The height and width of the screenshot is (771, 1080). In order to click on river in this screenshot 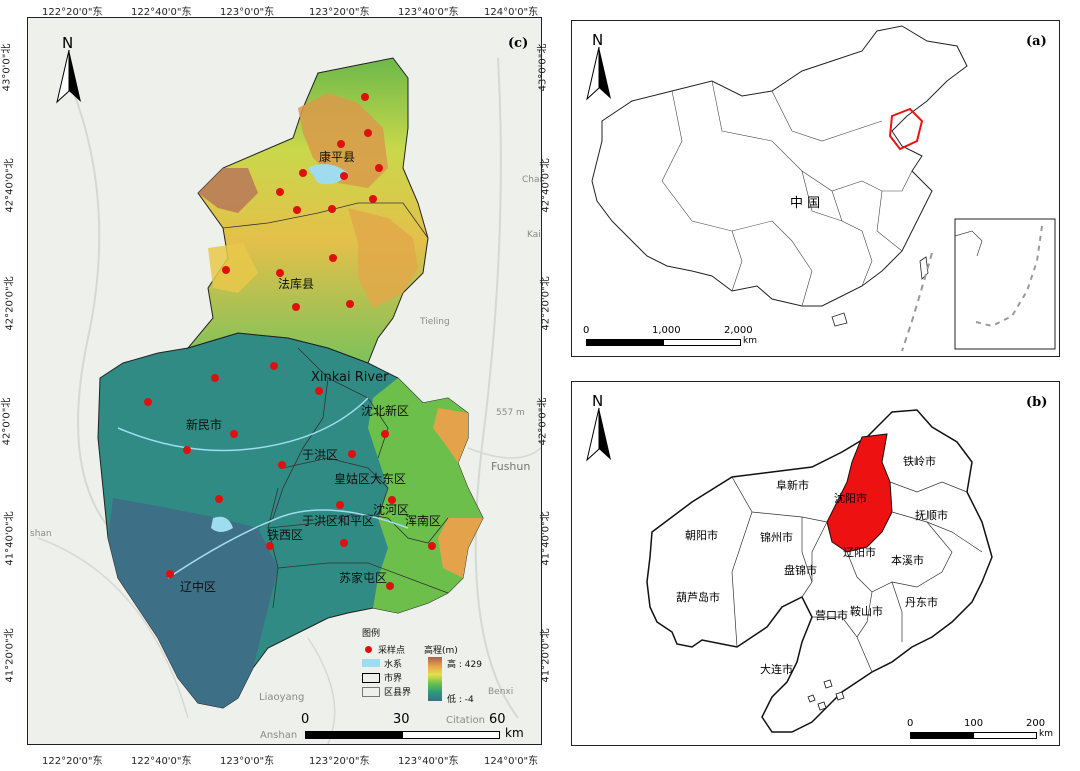, I will do `click(288, 544)`.